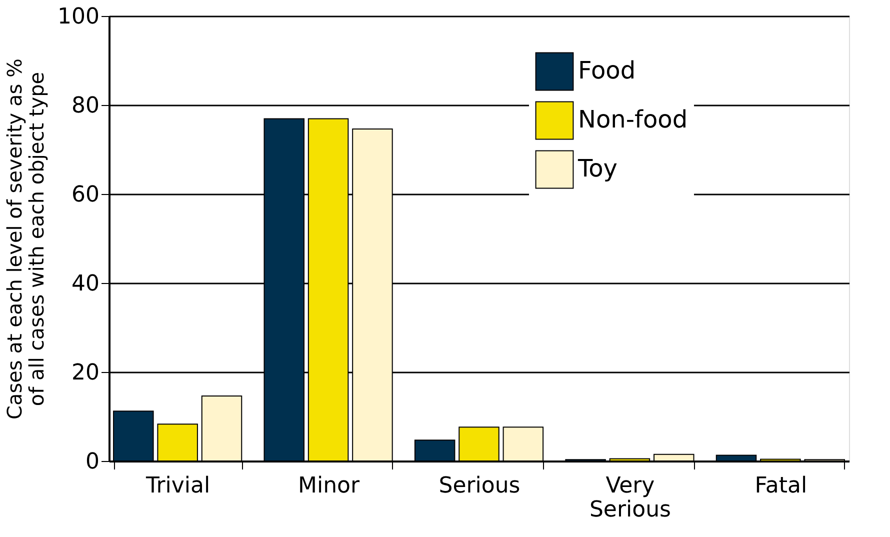  Describe the element at coordinates (86, 284) in the screenshot. I see `y-tick-label: 40` at that location.